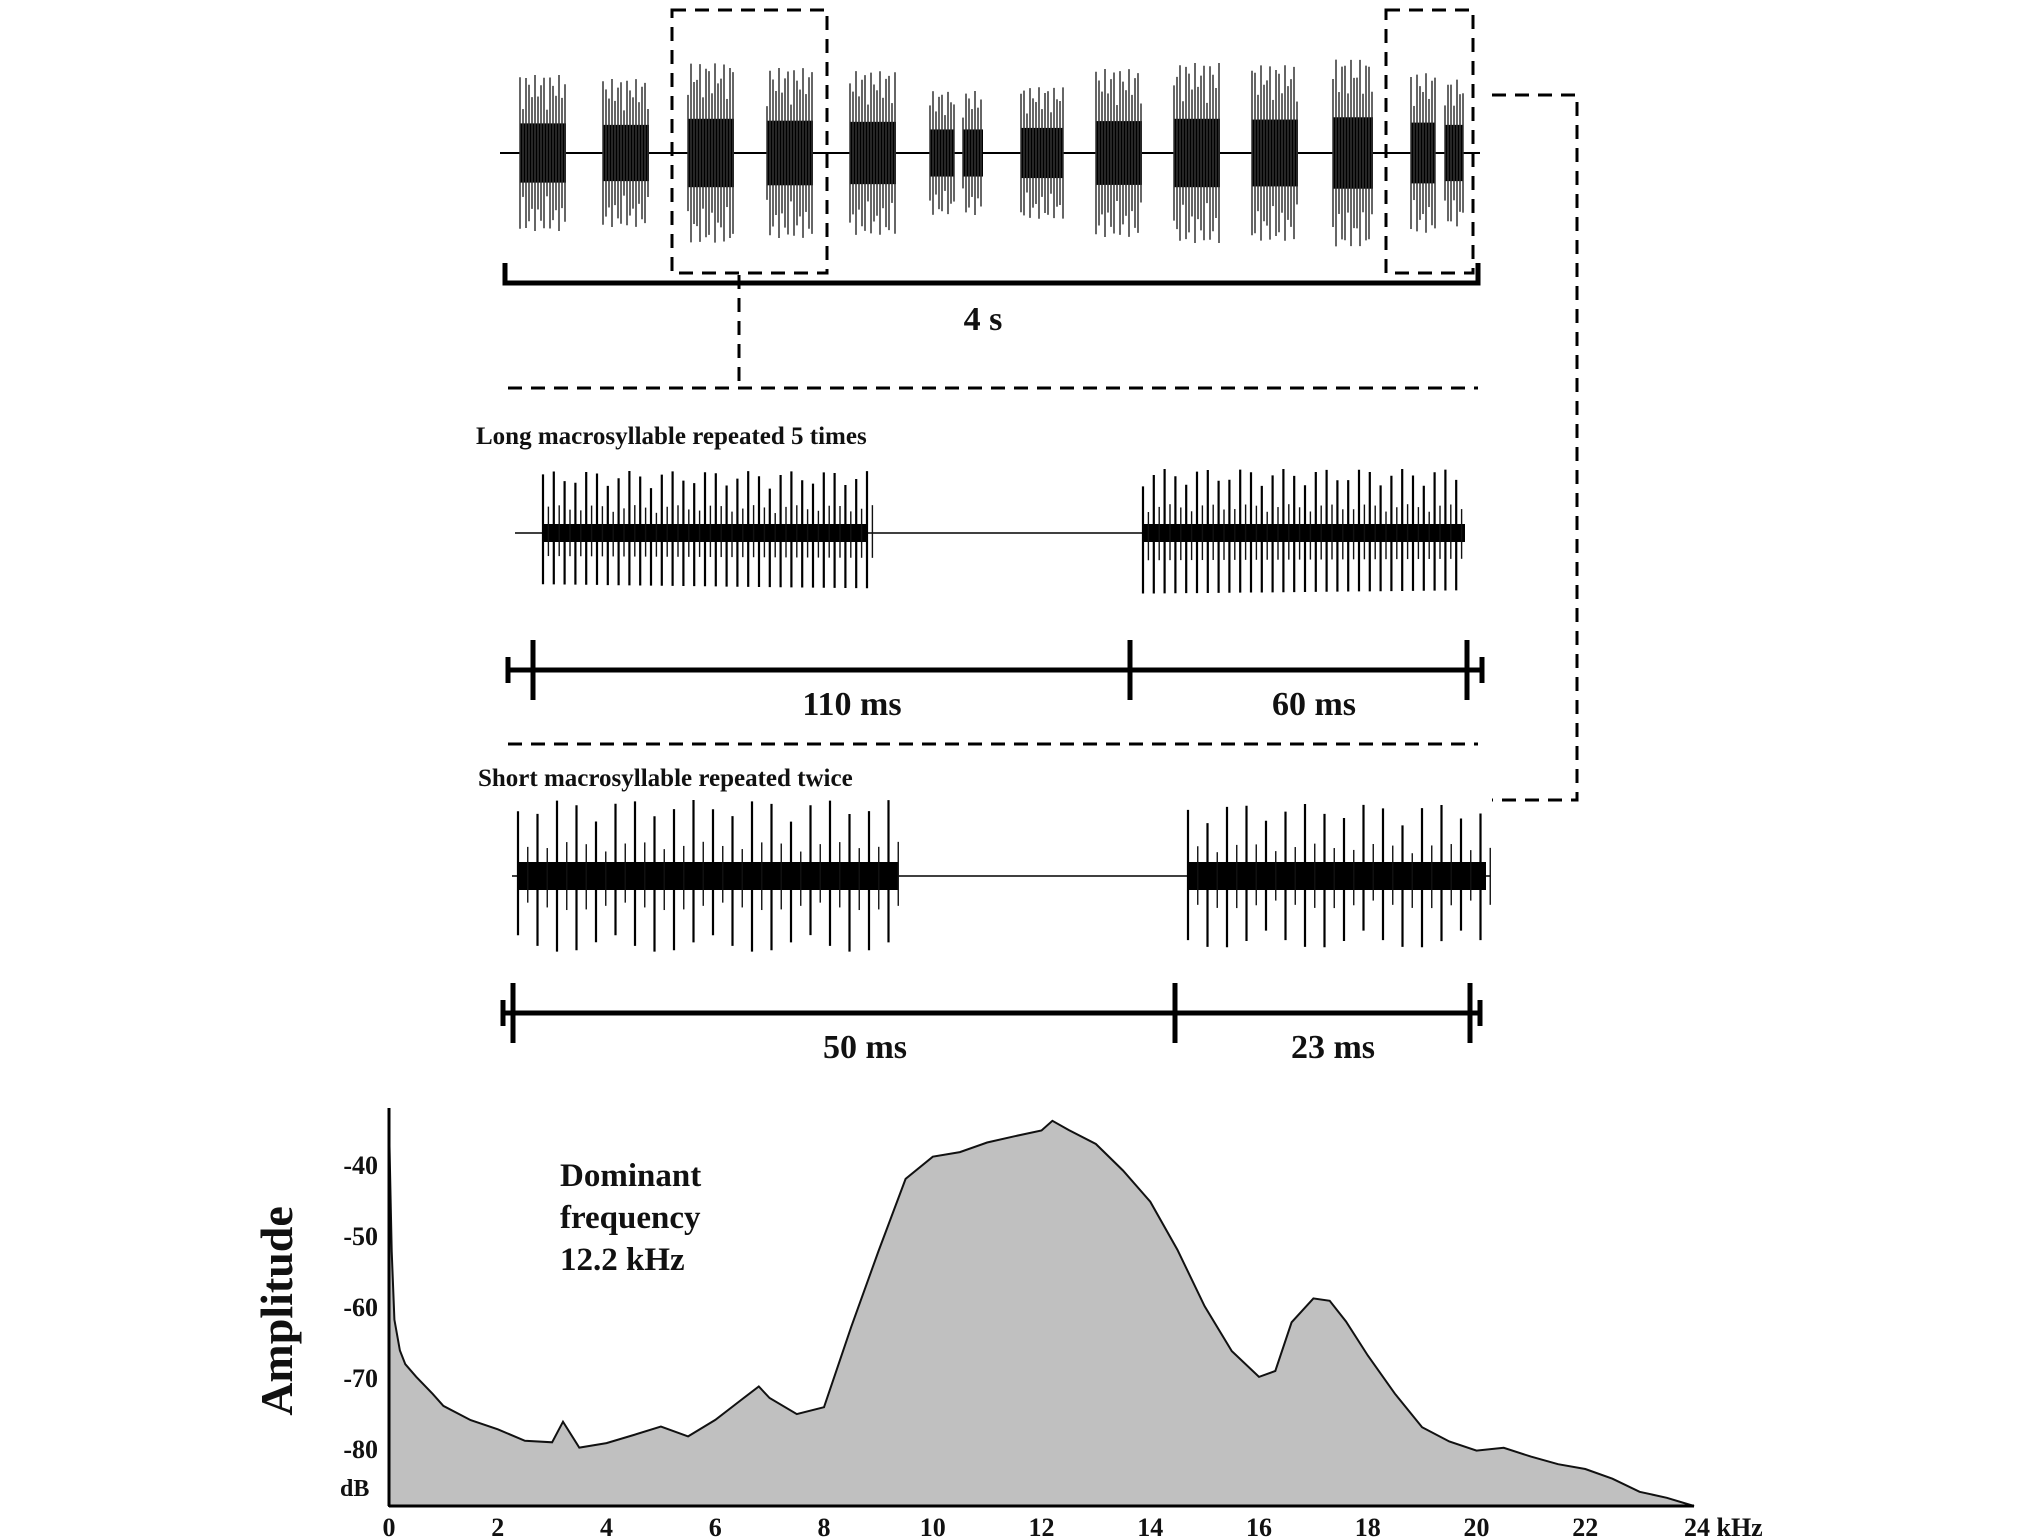 Image resolution: width=2031 pixels, height=1538 pixels. What do you see at coordinates (1073, 1525) in the screenshot?
I see `spectrum-x-tick-labels: 0 2 4 6 8 10 12 14 16 18 20 22 24 kHz` at bounding box center [1073, 1525].